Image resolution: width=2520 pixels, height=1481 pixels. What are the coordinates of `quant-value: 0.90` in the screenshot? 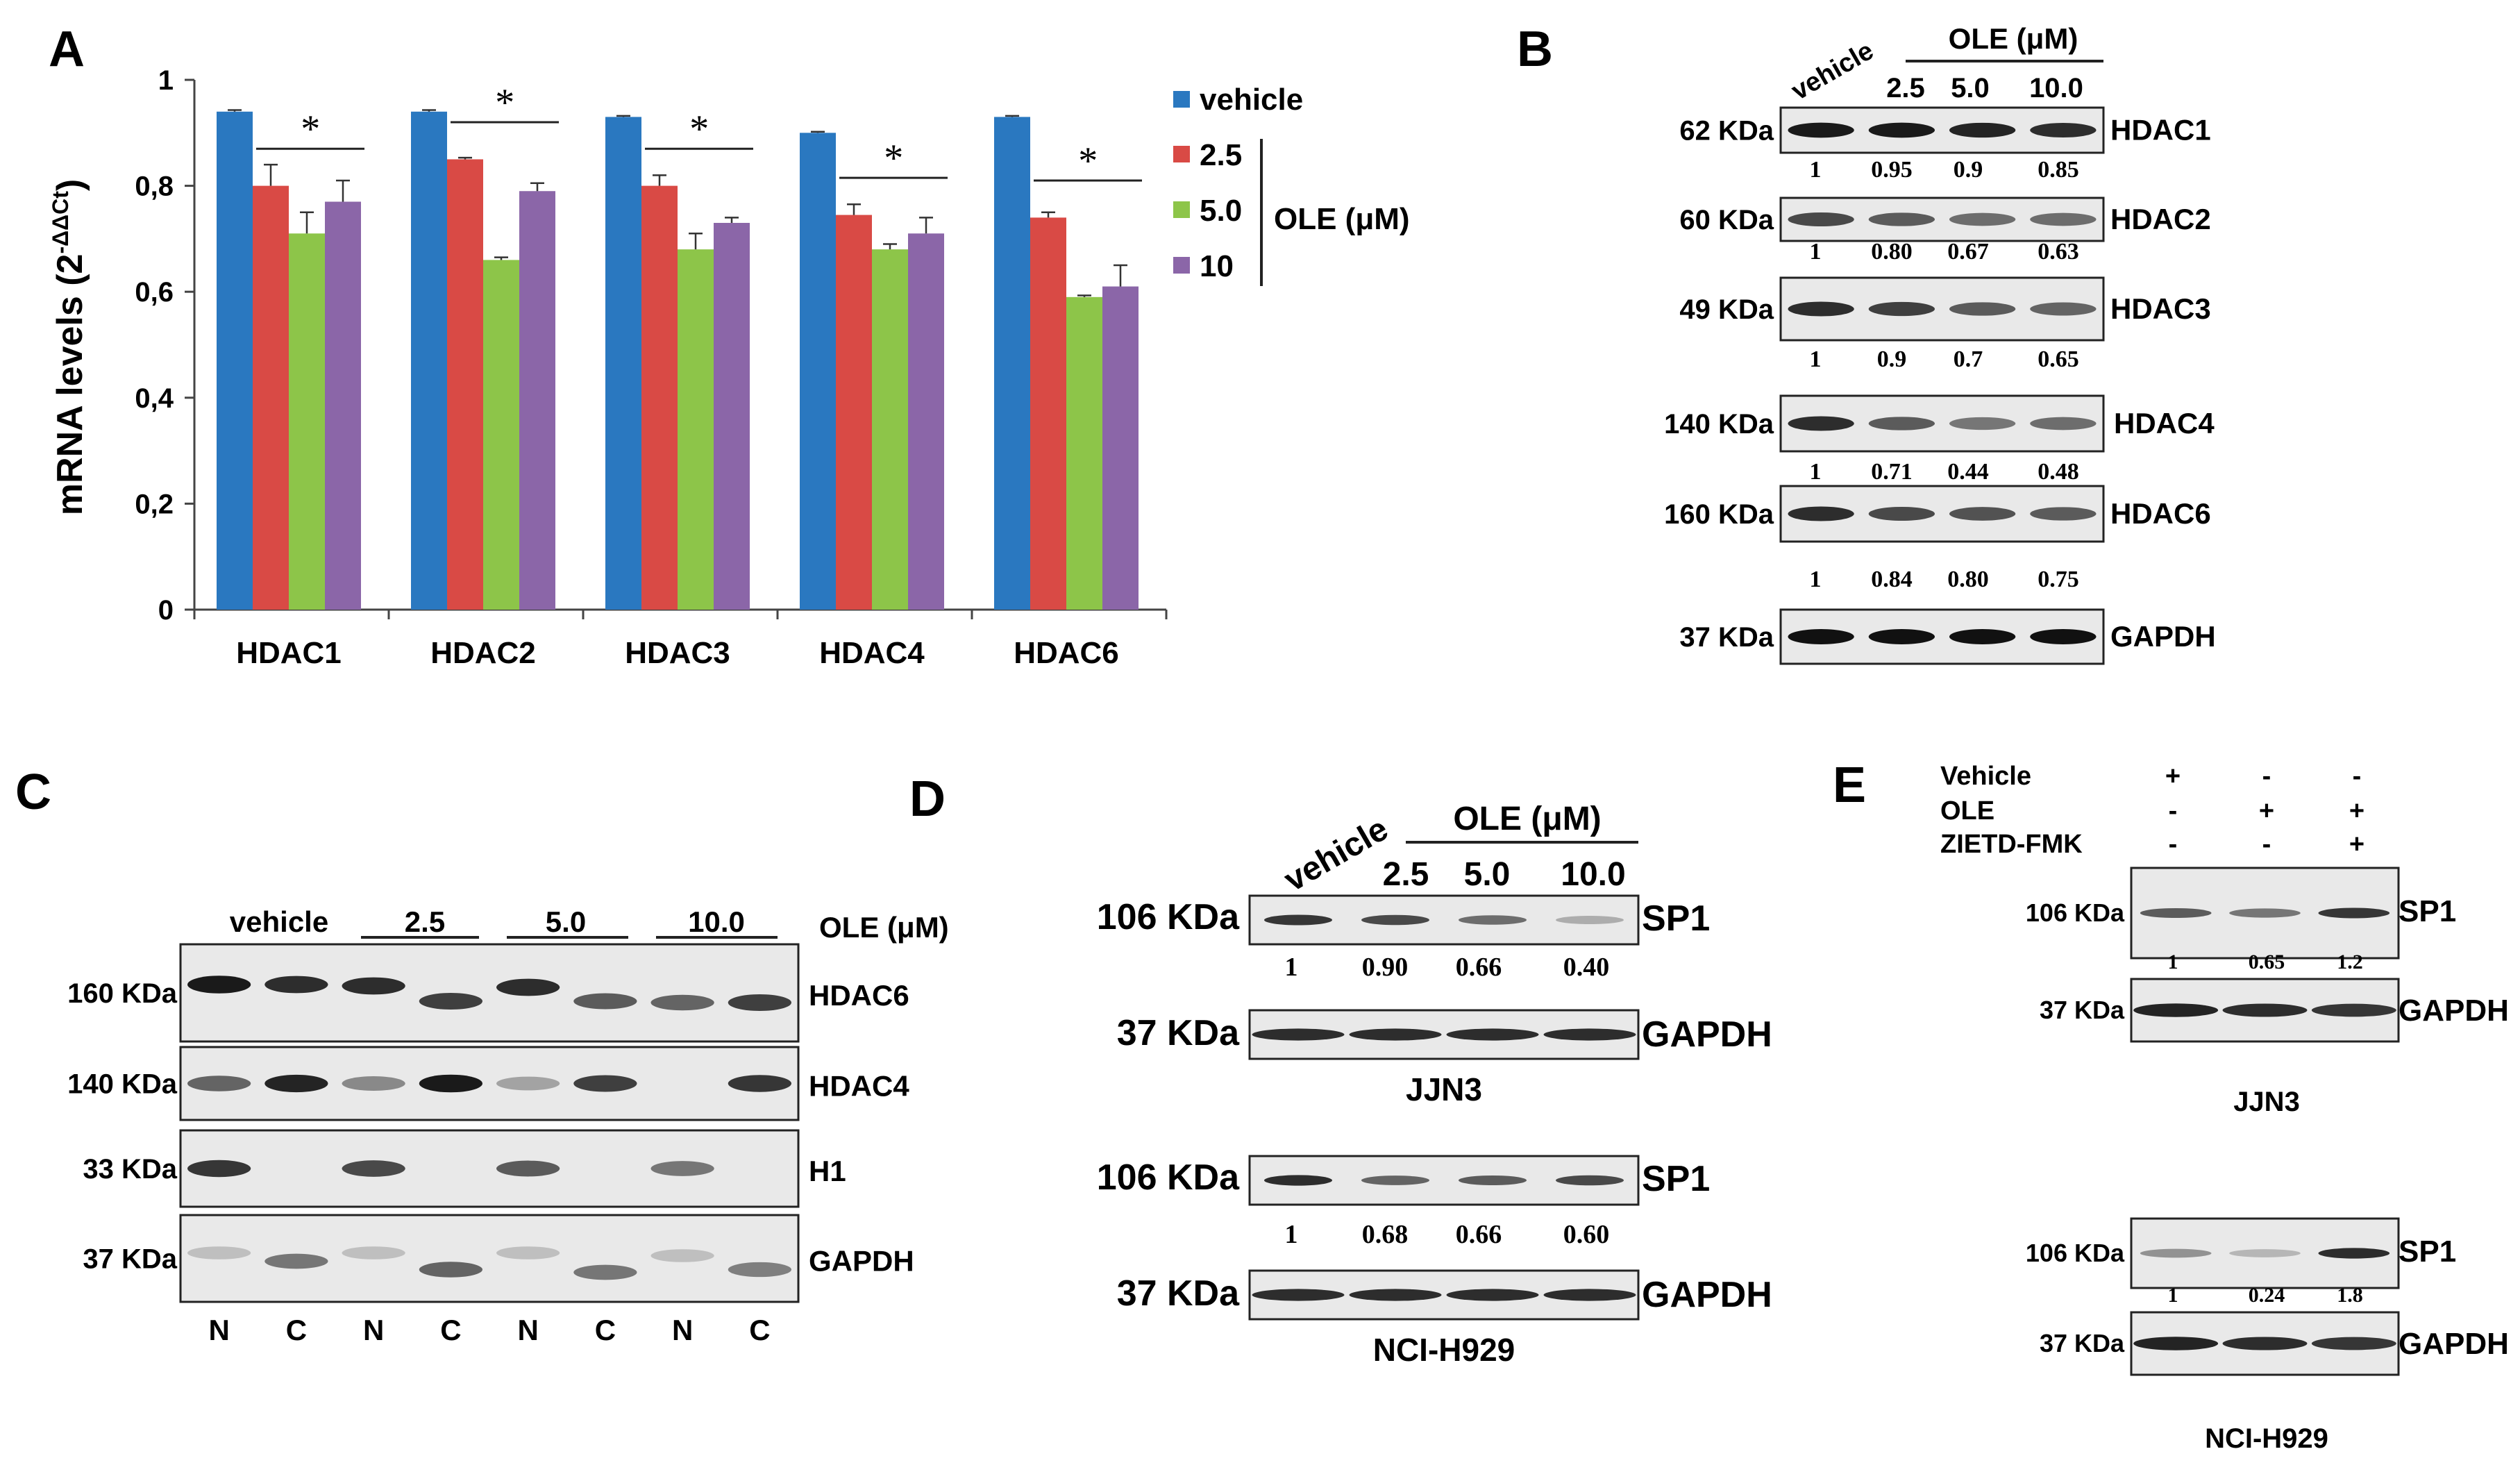 It's located at (1385, 967).